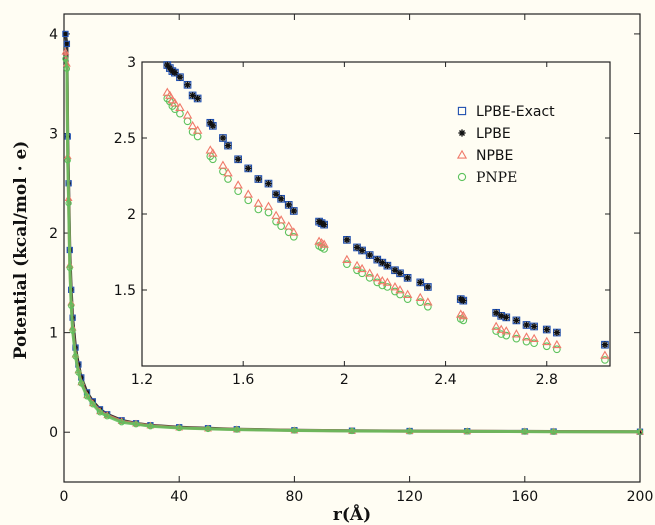 This screenshot has width=655, height=525. I want to click on inset-x-tick-label: 2, so click(344, 380).